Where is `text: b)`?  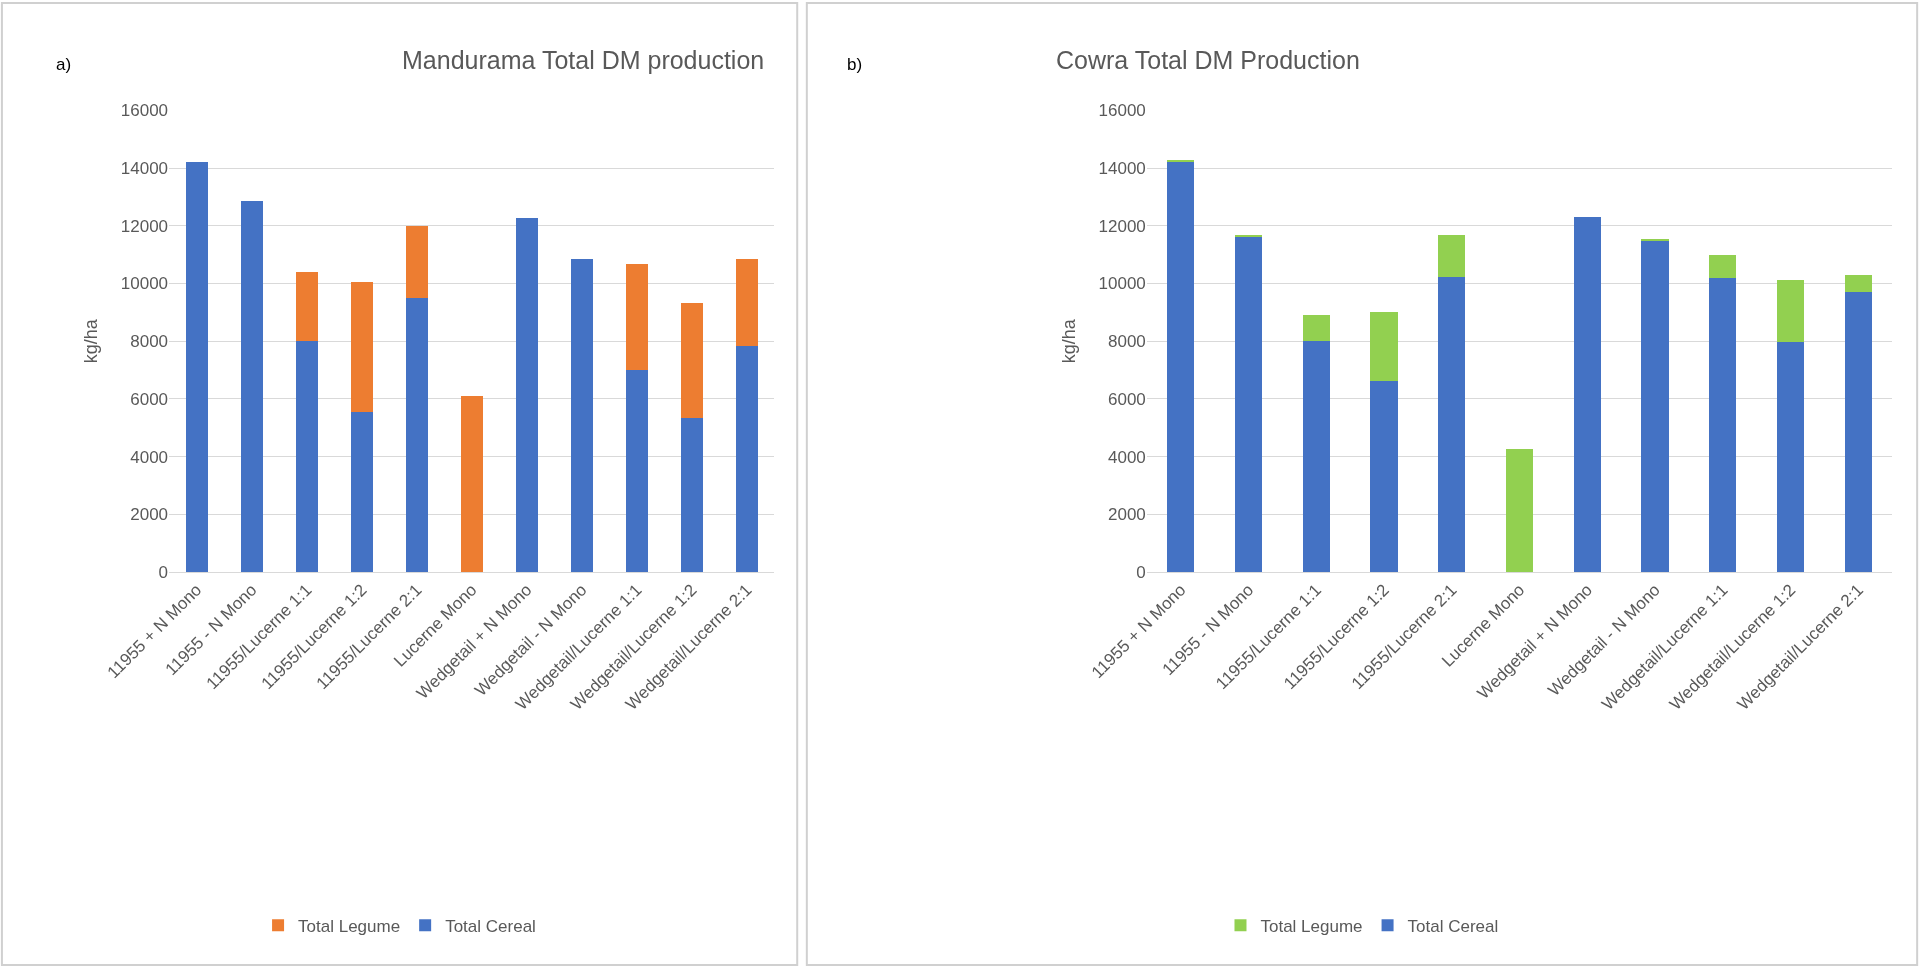 text: b) is located at coordinates (855, 64).